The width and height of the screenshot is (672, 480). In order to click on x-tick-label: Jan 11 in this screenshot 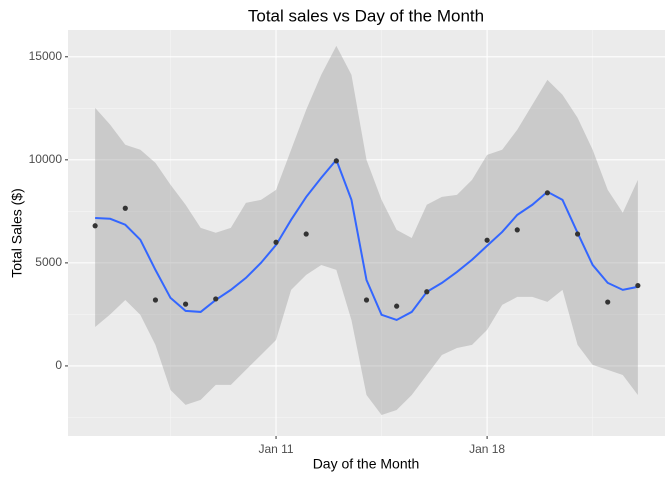, I will do `click(275, 449)`.